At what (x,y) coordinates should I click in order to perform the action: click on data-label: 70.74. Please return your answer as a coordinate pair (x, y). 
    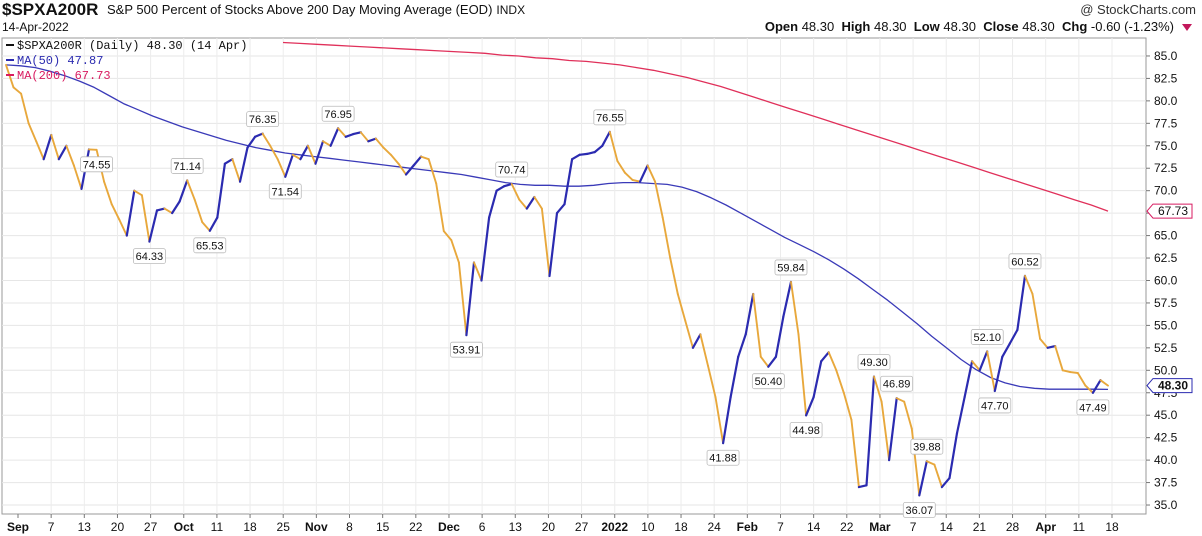
    Looking at the image, I should click on (512, 171).